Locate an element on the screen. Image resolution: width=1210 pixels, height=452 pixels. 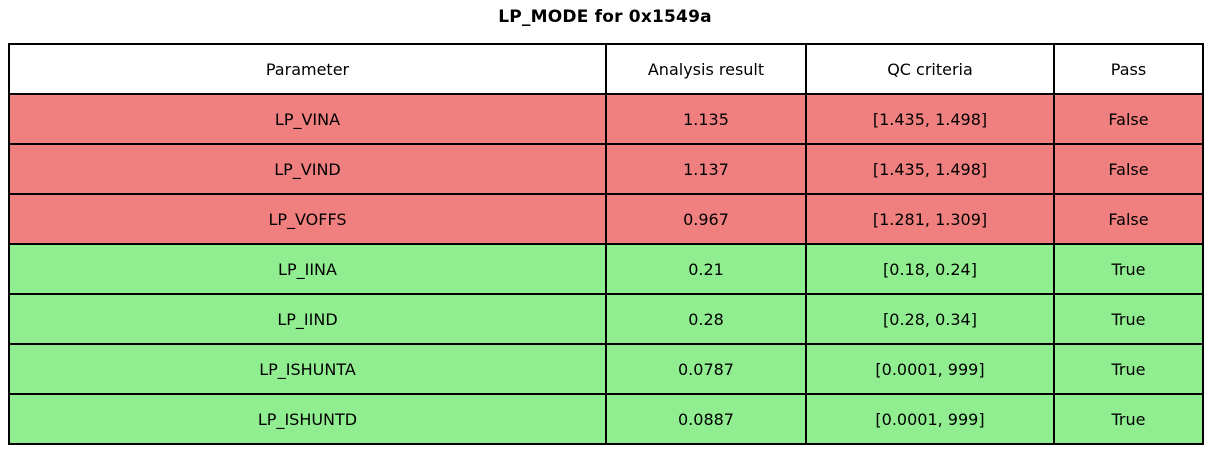
table-row: LP_VINA 1.135 [1.435, 1.498] False is located at coordinates (606, 119).